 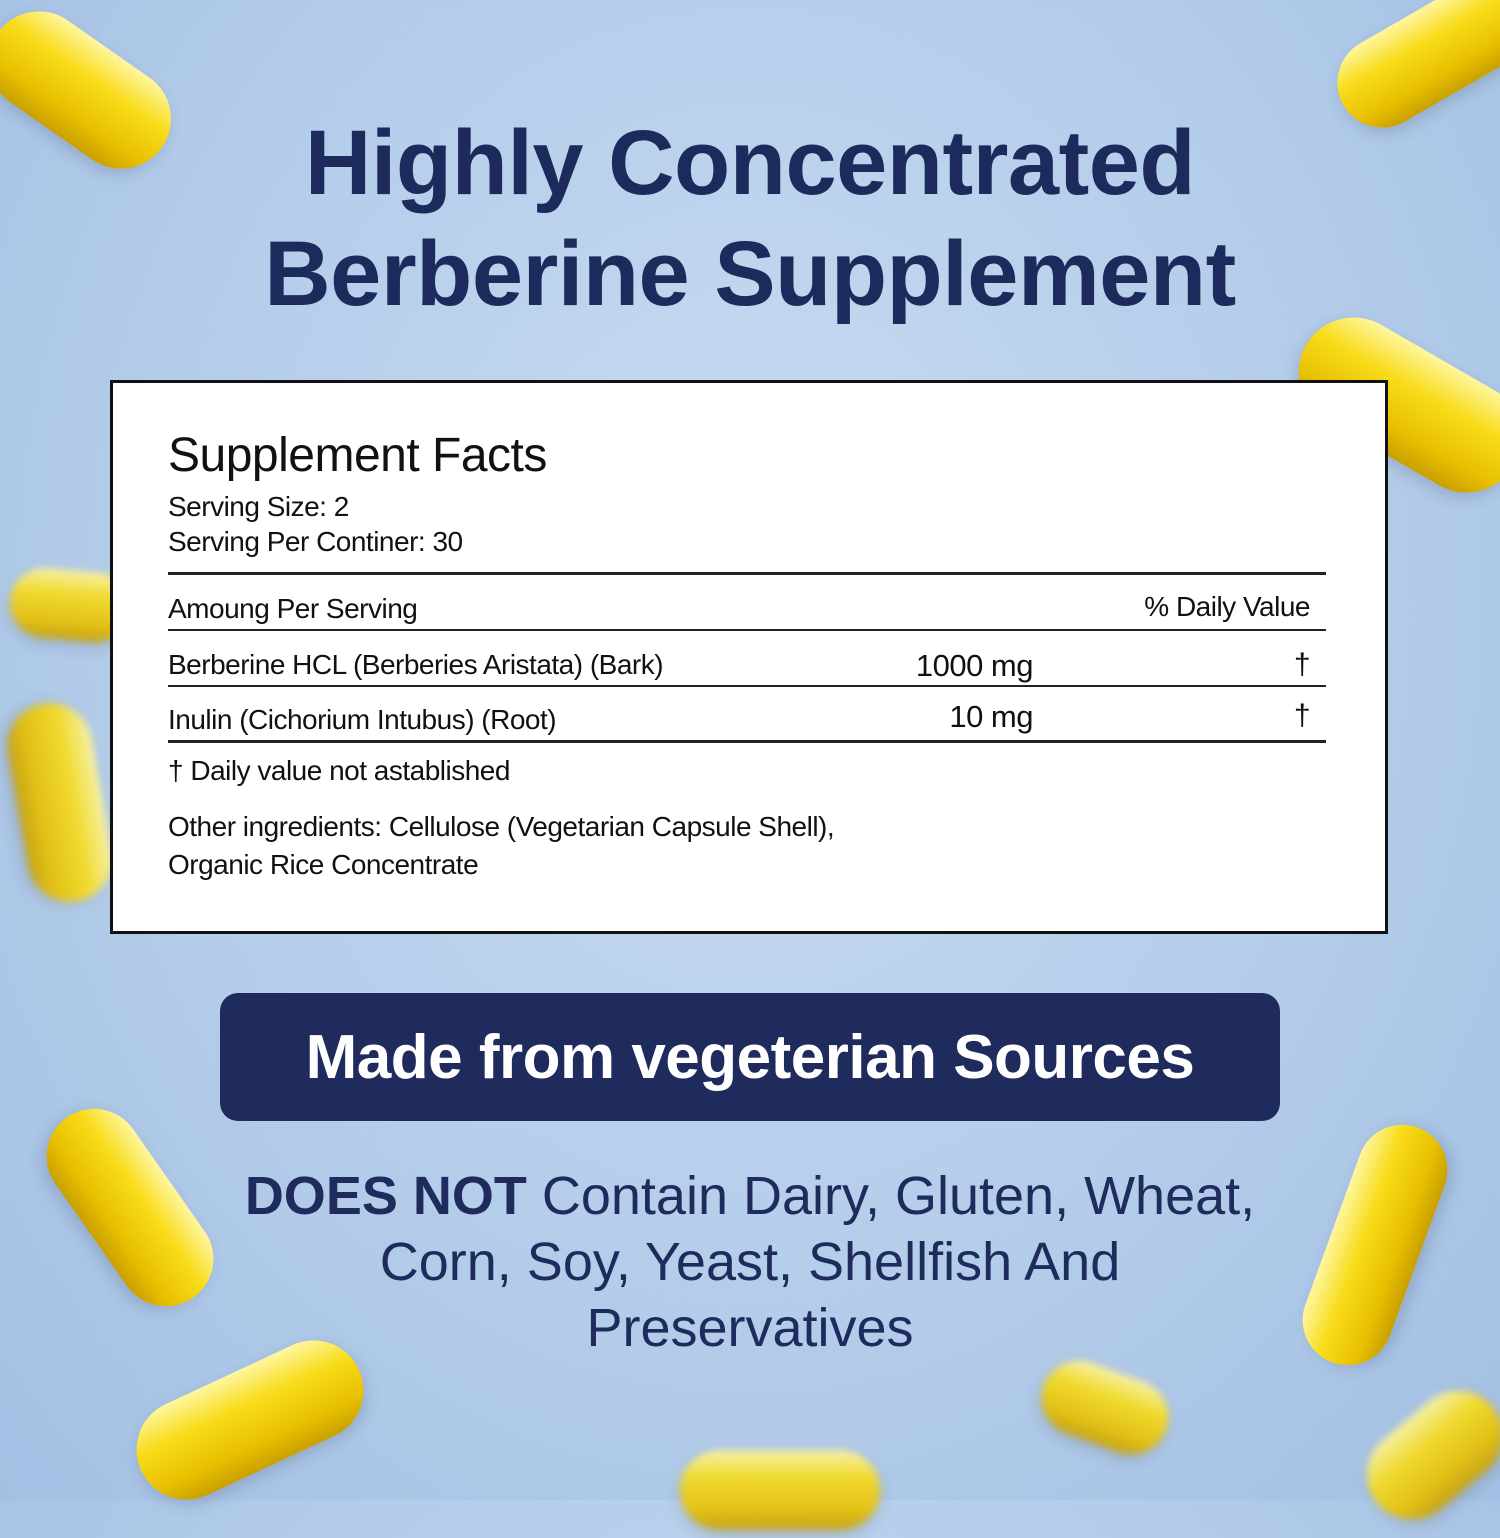 I want to click on ingredient-name: Inulin (Cichorium Intubus) (Root), so click(x=362, y=719).